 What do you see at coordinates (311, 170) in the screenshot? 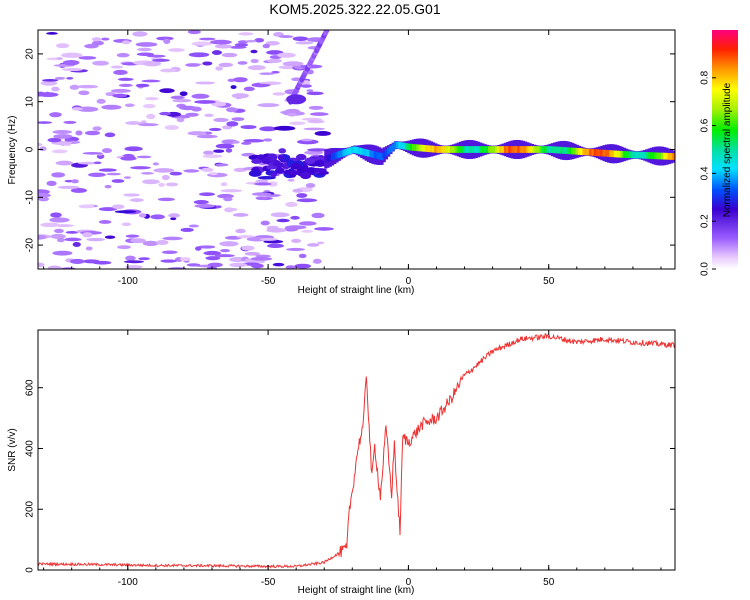
I see `onset-cell` at bounding box center [311, 170].